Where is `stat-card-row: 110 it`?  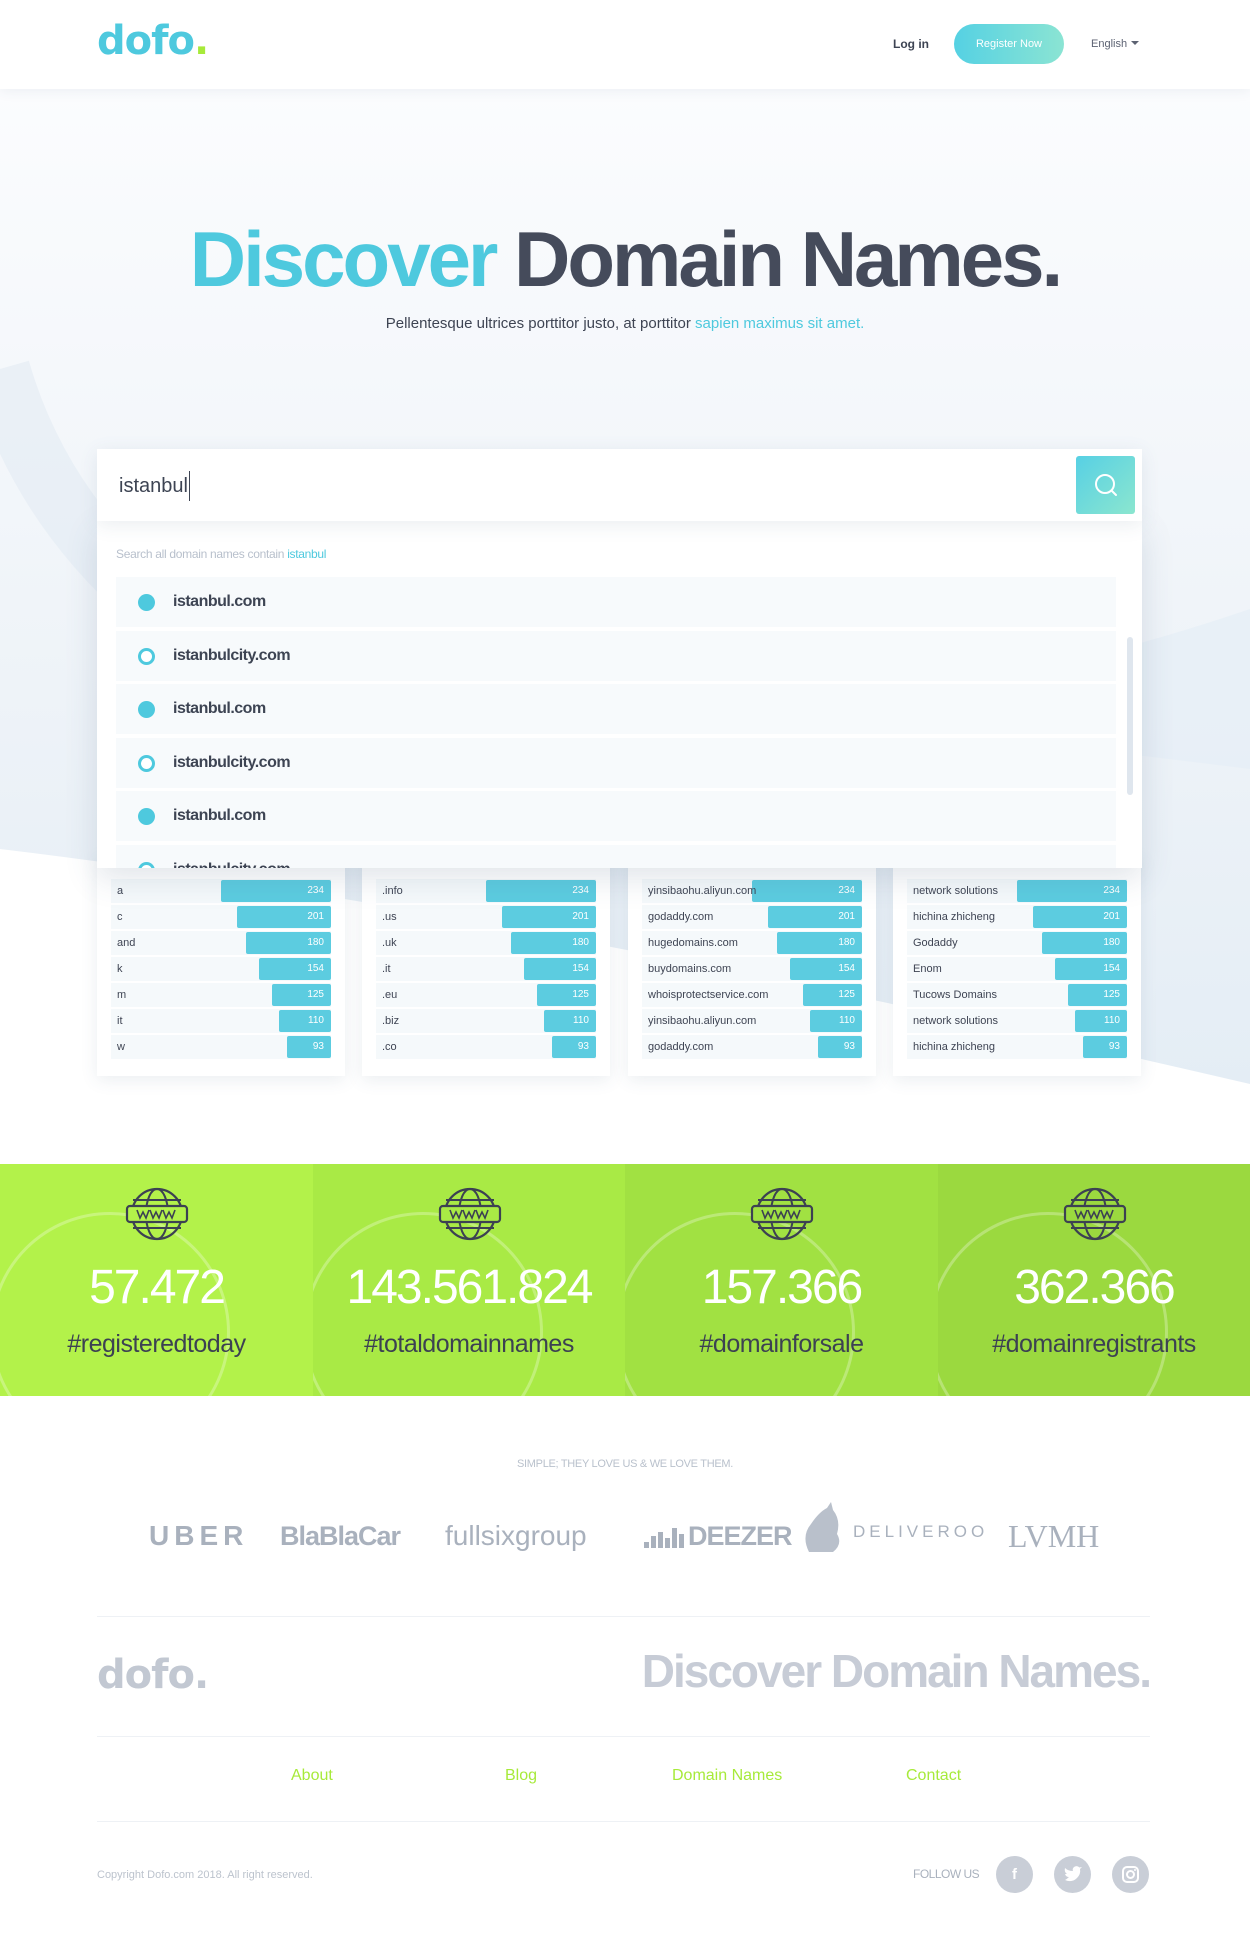
stat-card-row: 110 it is located at coordinates (221, 1021).